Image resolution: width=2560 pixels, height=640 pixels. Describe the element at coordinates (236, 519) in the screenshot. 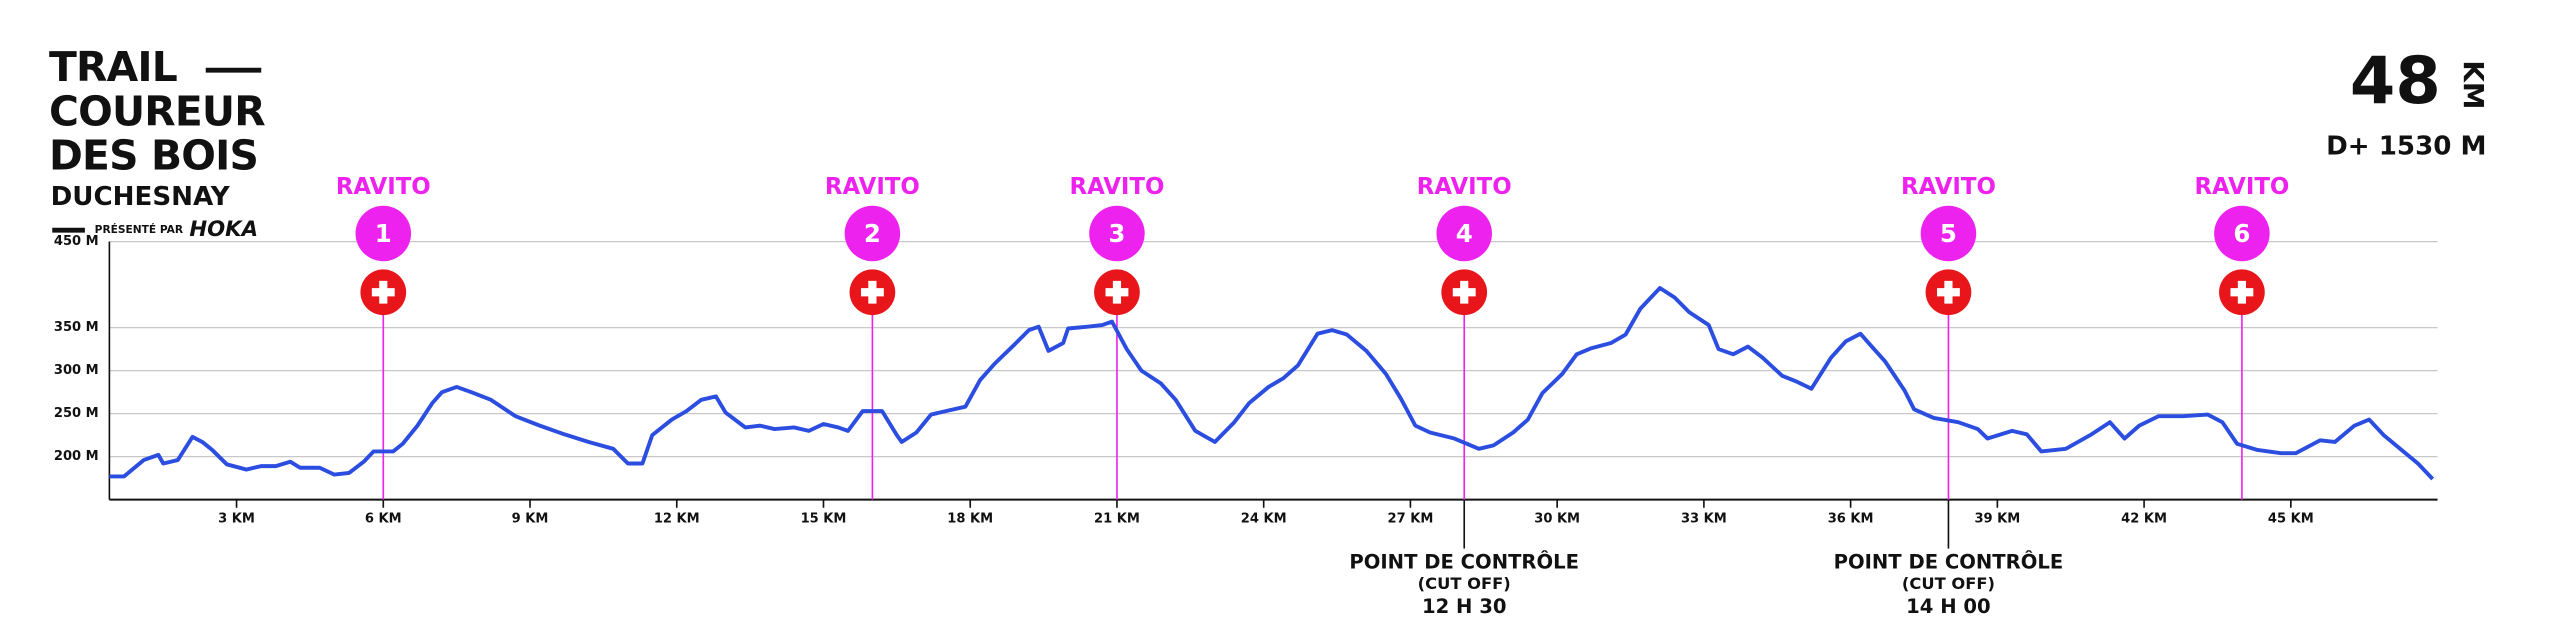

I see `x-tick-label: 3 KM` at that location.